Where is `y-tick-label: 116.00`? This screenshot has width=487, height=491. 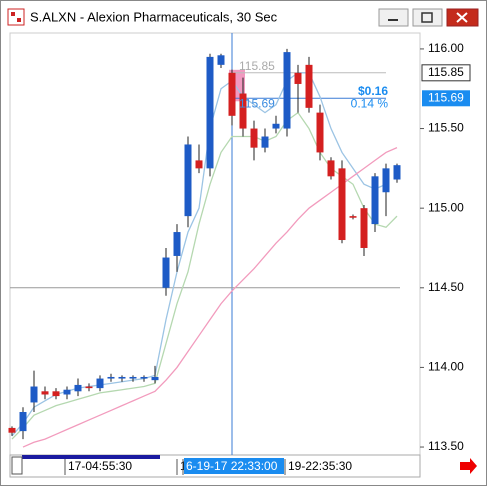 y-tick-label: 116.00 is located at coordinates (446, 48).